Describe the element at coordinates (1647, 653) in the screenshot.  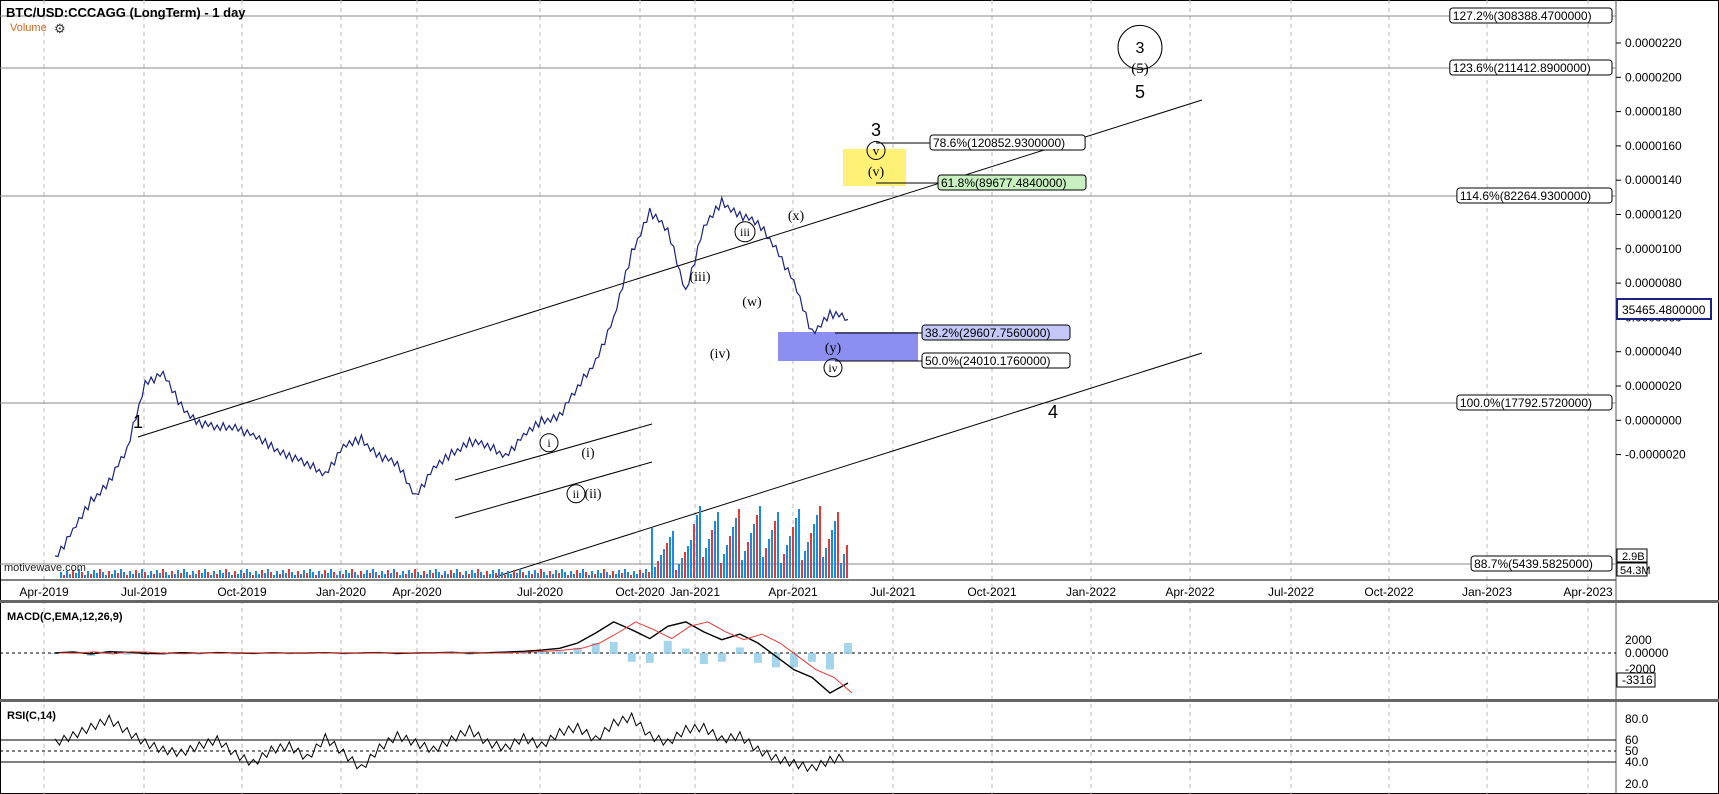
I see `macd-axis-tick-label: 0.00000` at that location.